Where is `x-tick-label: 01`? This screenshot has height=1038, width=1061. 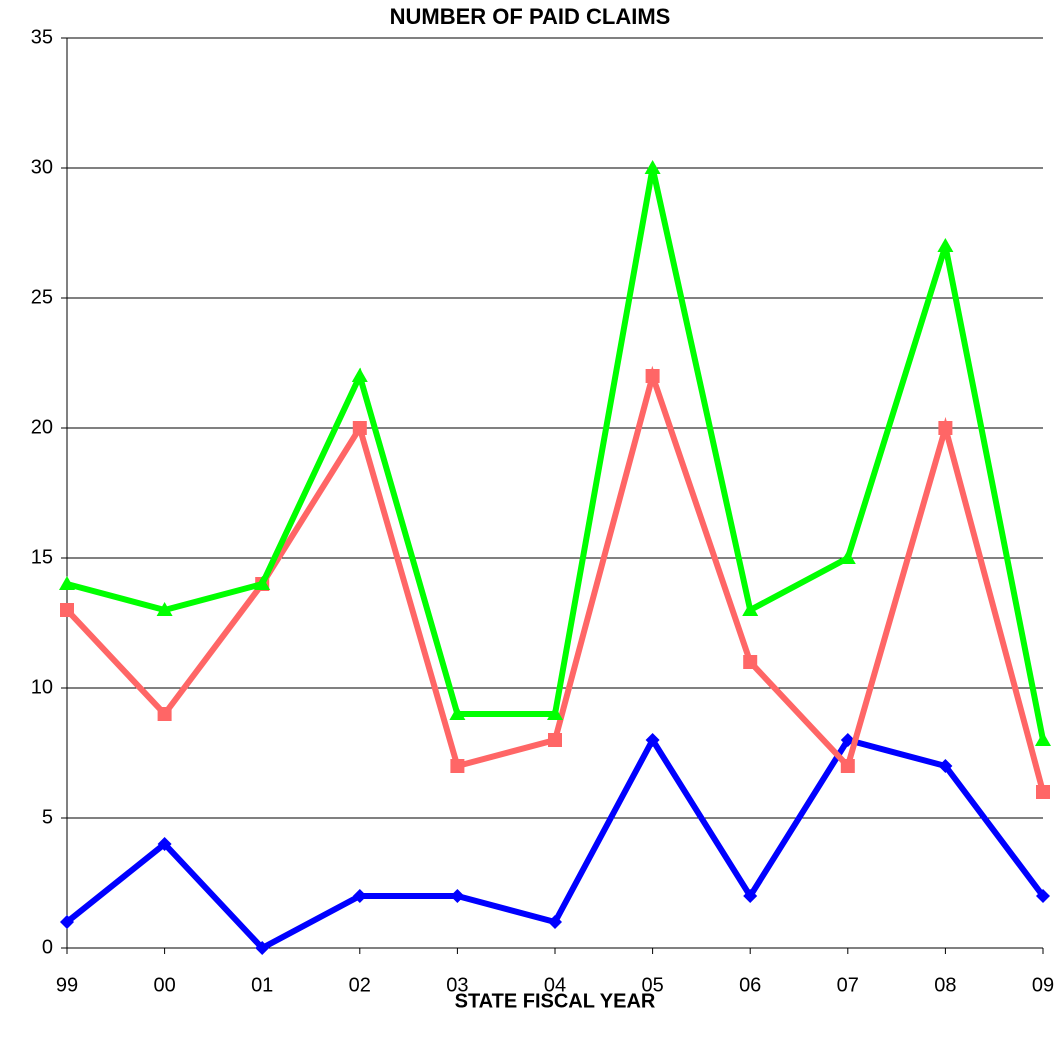 x-tick-label: 01 is located at coordinates (262, 985).